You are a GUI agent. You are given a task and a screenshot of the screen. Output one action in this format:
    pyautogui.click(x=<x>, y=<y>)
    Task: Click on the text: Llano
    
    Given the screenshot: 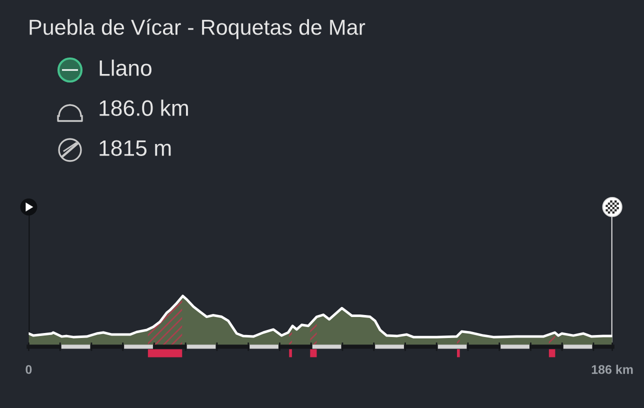 What is the action you would take?
    pyautogui.click(x=126, y=68)
    